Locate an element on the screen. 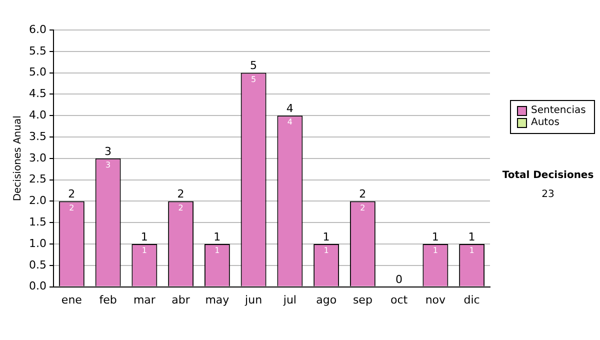 This screenshot has width=600, height=340. y-tick-label: 6.0 is located at coordinates (37, 29).